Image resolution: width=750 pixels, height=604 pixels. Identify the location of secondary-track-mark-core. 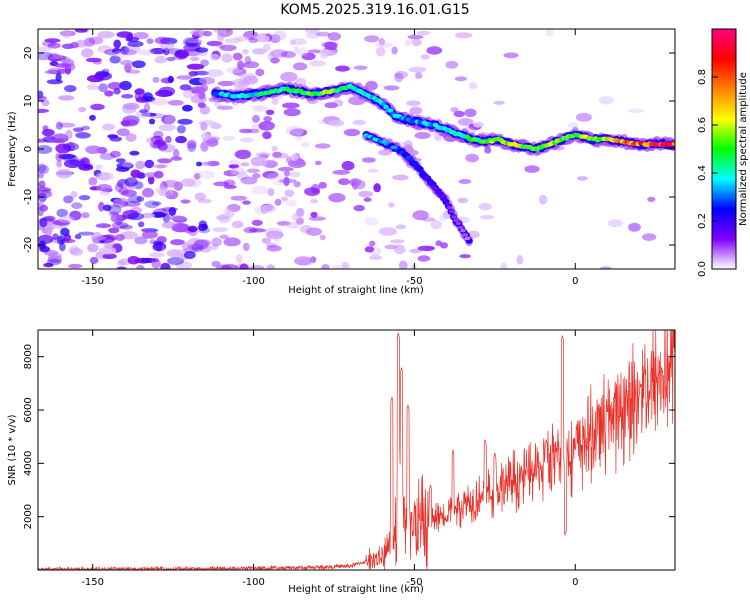
(447, 204).